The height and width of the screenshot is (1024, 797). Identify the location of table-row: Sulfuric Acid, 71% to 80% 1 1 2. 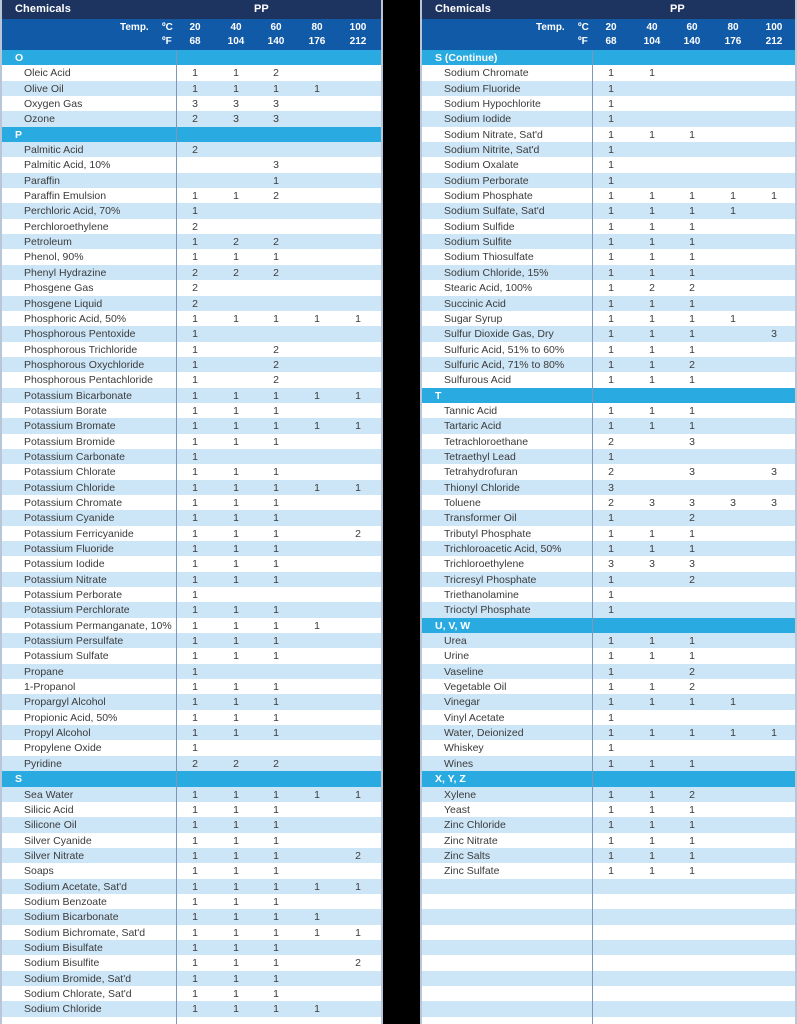
(608, 364).